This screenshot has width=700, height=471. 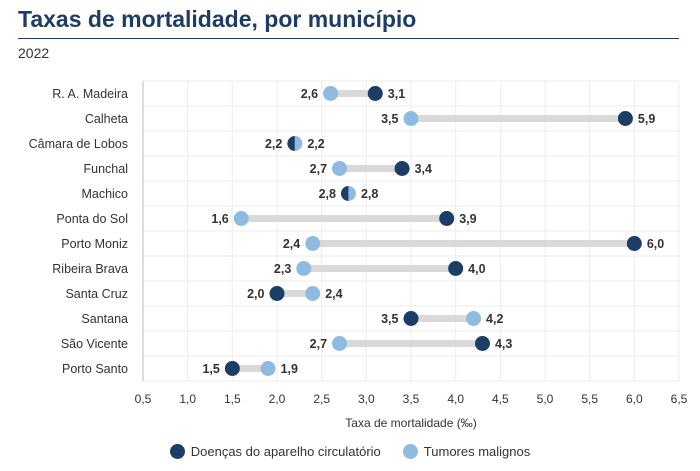 I want to click on value-label-circulatory-7: 4,0, so click(x=476, y=269).